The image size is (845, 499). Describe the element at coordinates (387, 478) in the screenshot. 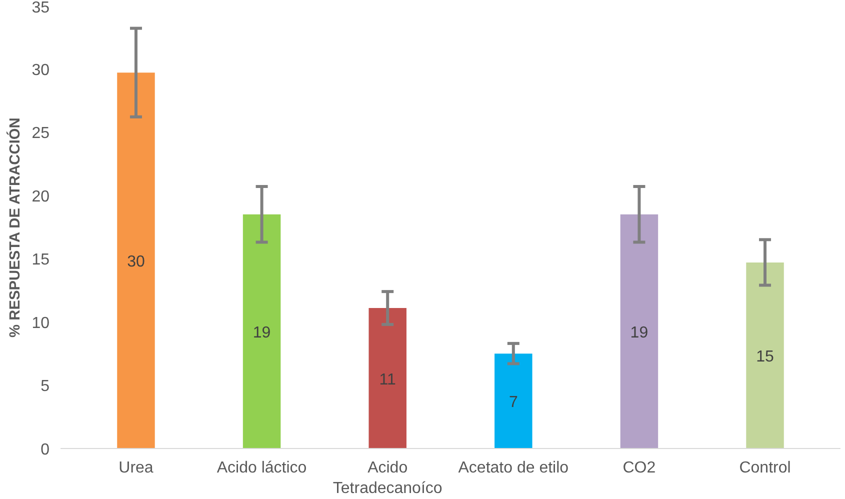

I see `x-tick-label: Acido Tetradecanoíco` at that location.